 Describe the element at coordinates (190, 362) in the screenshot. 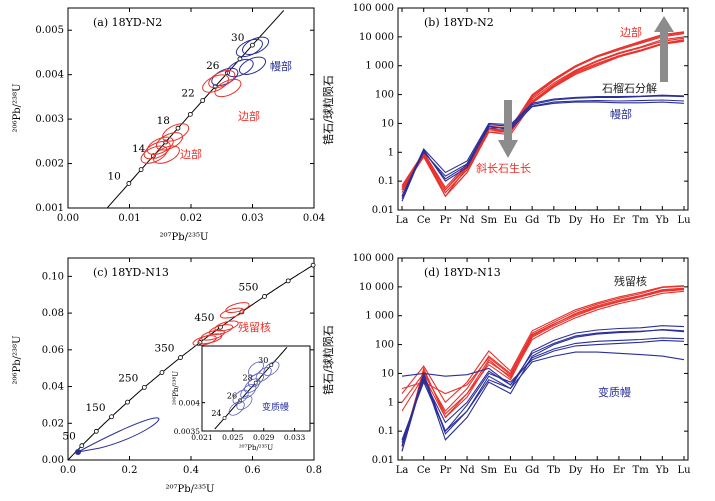

I see `concordia-curve` at that location.